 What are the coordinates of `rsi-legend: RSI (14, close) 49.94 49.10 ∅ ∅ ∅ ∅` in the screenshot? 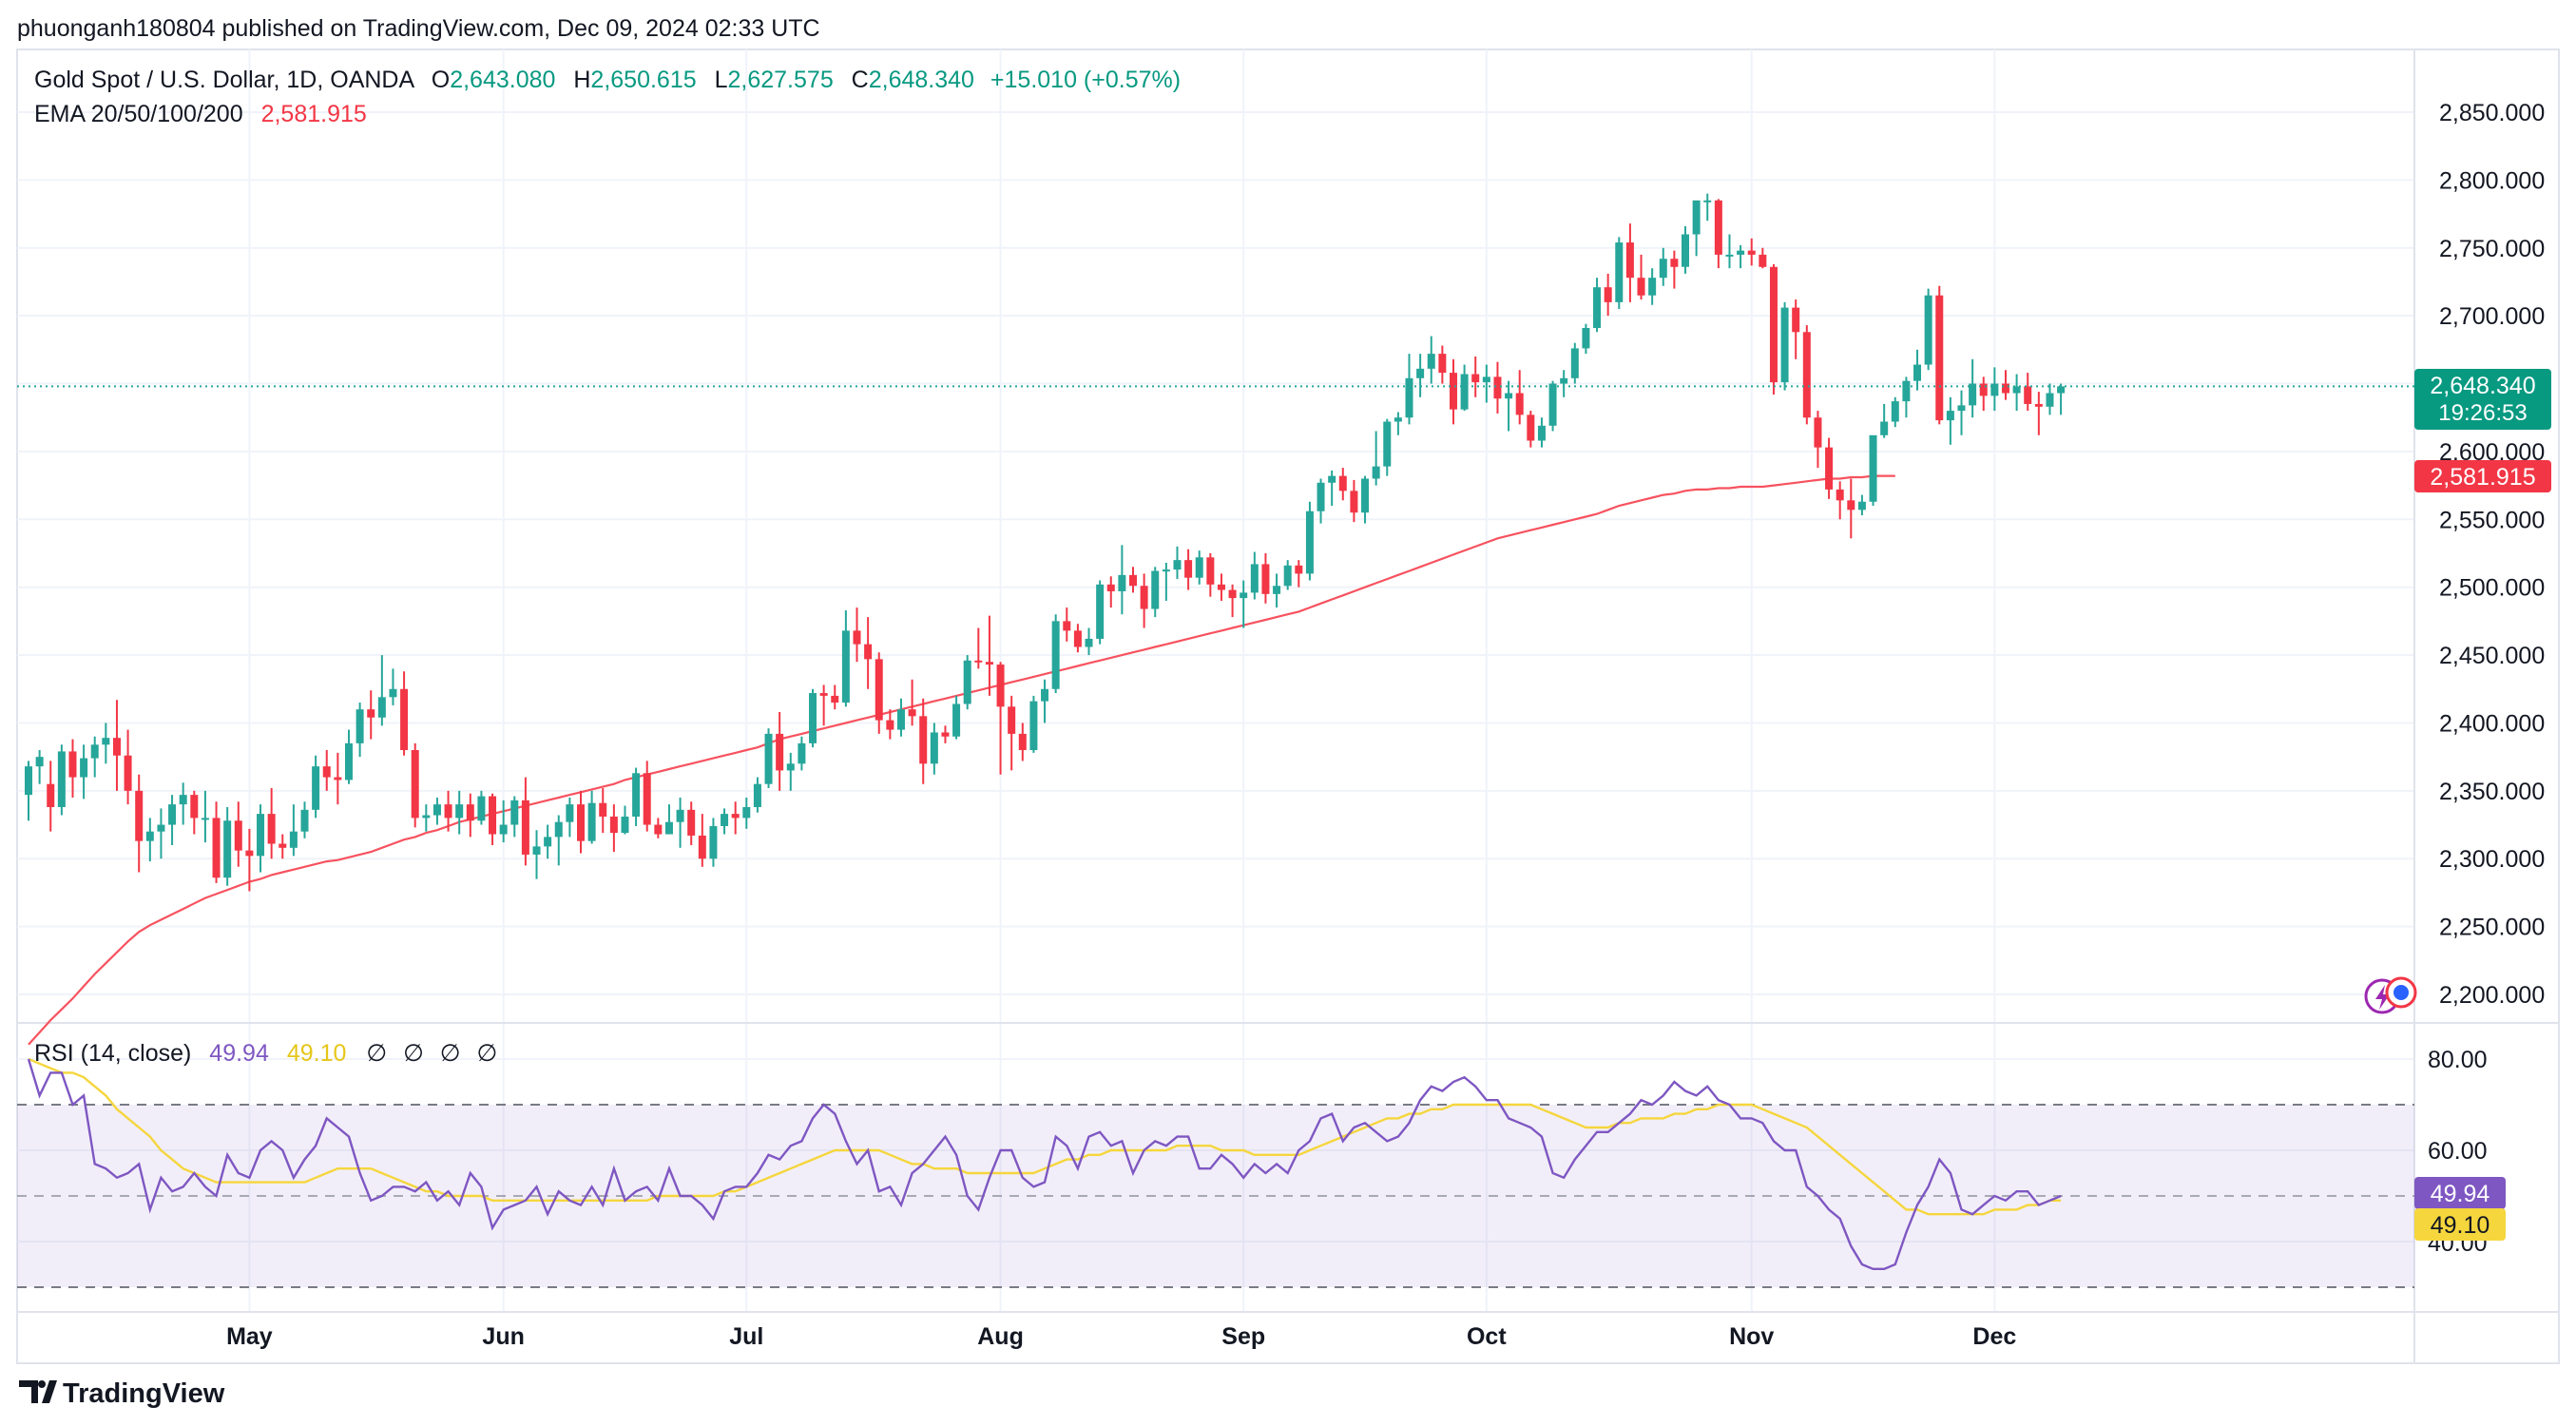 It's located at (265, 1053).